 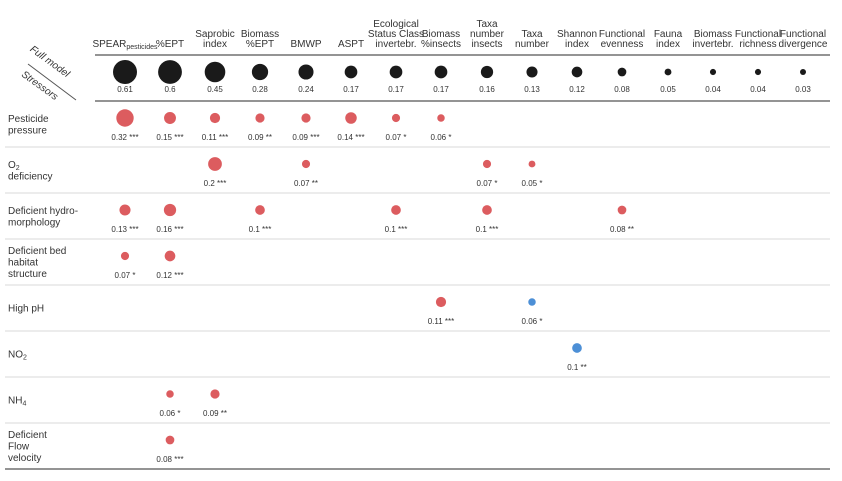 I want to click on column-header: Fauna index, so click(x=668, y=39).